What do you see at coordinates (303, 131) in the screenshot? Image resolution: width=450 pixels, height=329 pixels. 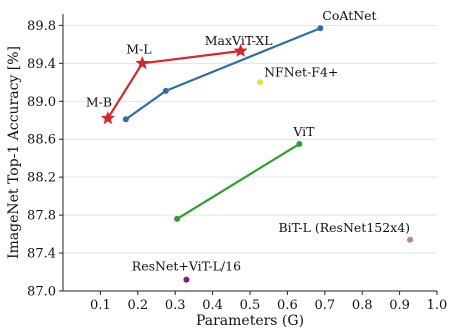 I see `point-label: ViT` at bounding box center [303, 131].